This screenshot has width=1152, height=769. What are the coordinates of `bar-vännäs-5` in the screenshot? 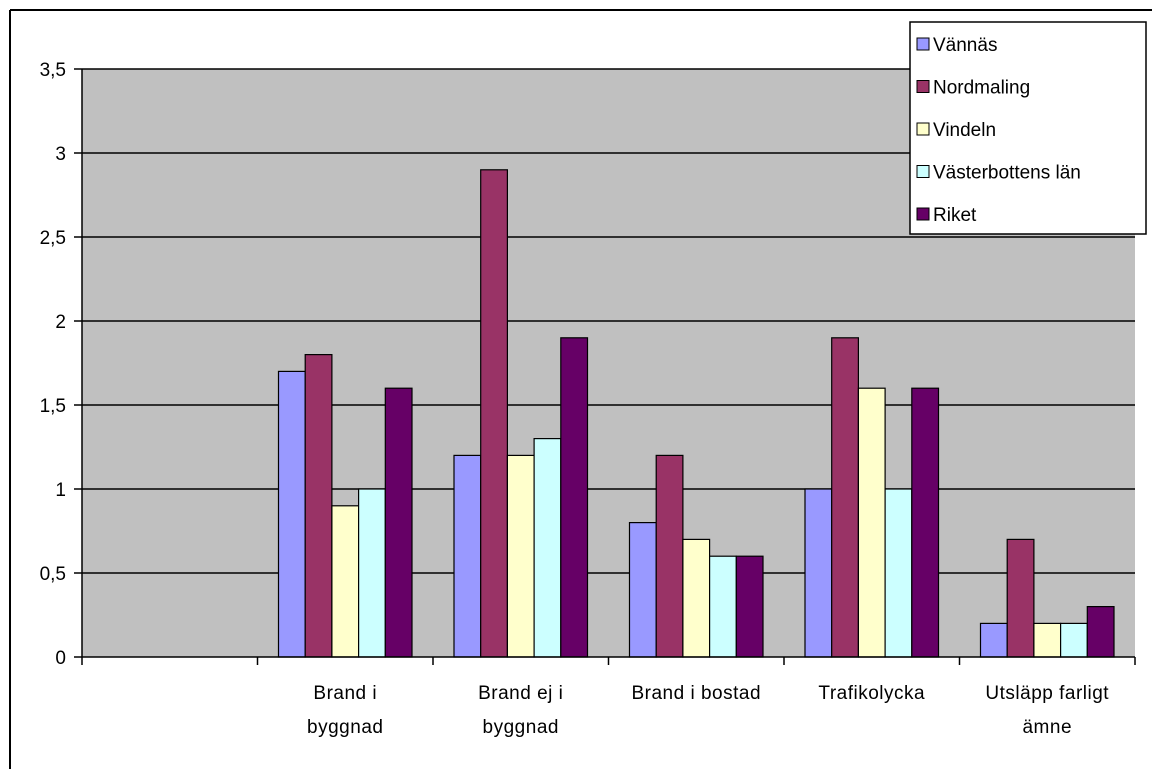 It's located at (993, 640).